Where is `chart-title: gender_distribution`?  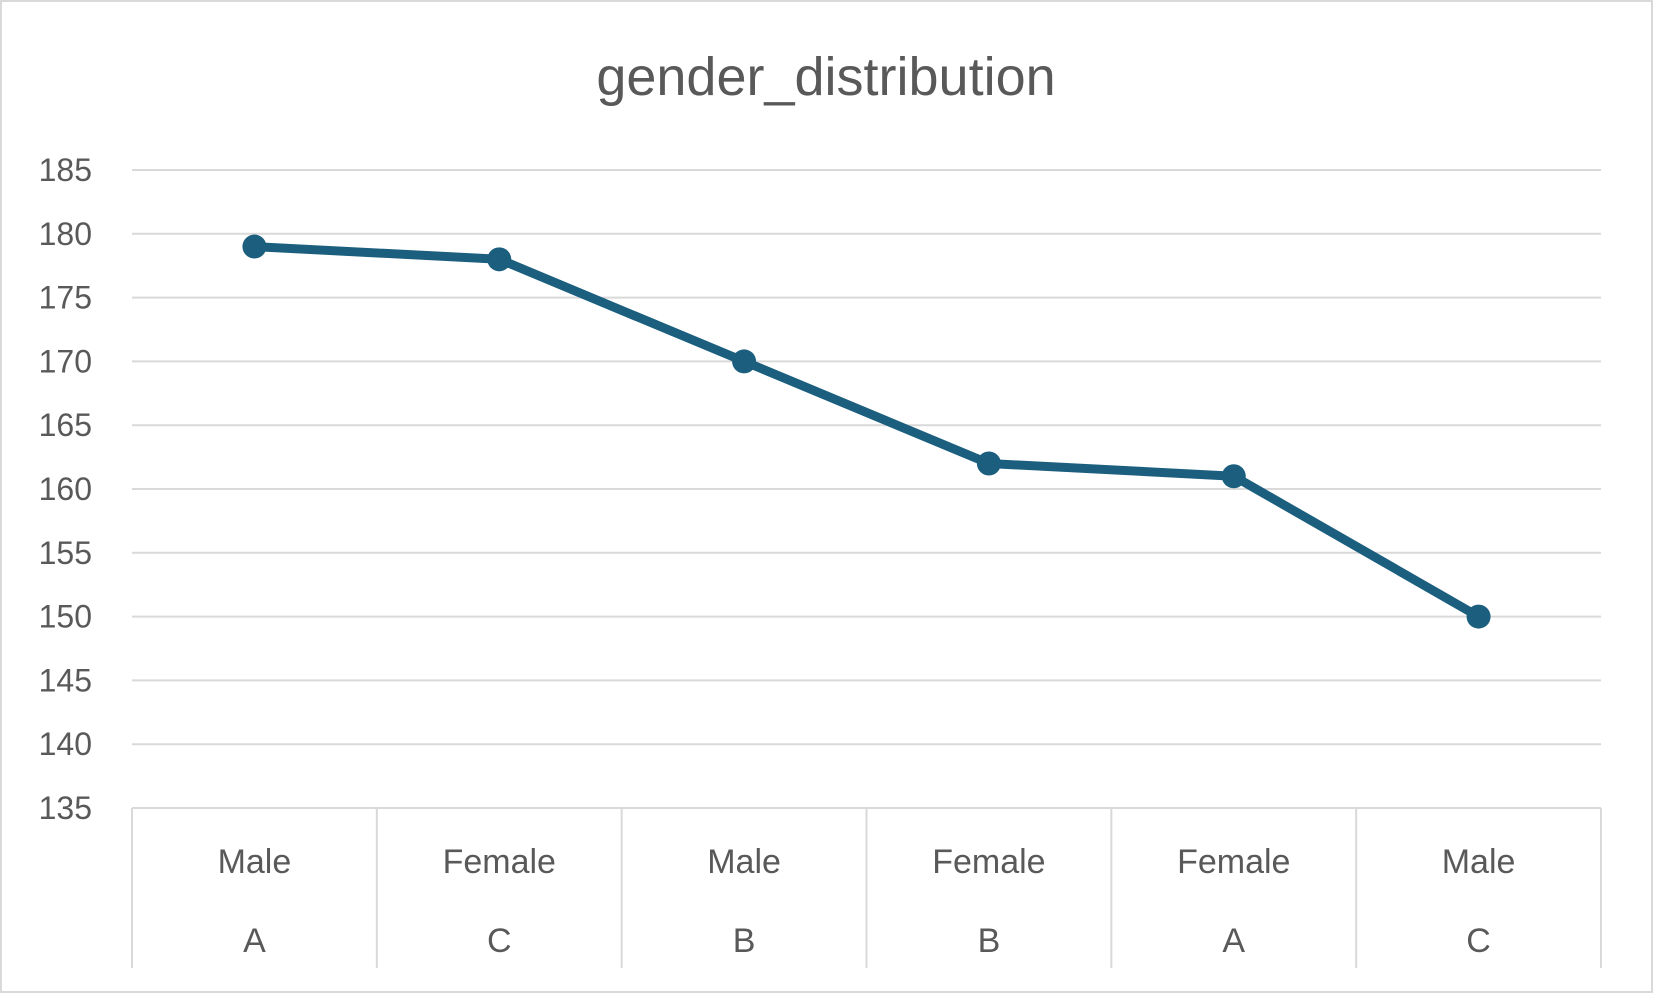
chart-title: gender_distribution is located at coordinates (825, 77).